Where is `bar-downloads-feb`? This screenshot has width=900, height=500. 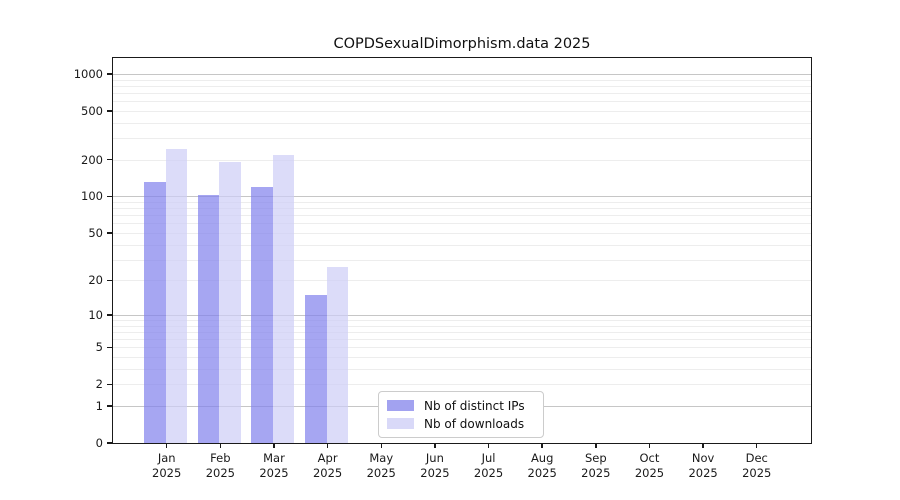
bar-downloads-feb is located at coordinates (230, 302).